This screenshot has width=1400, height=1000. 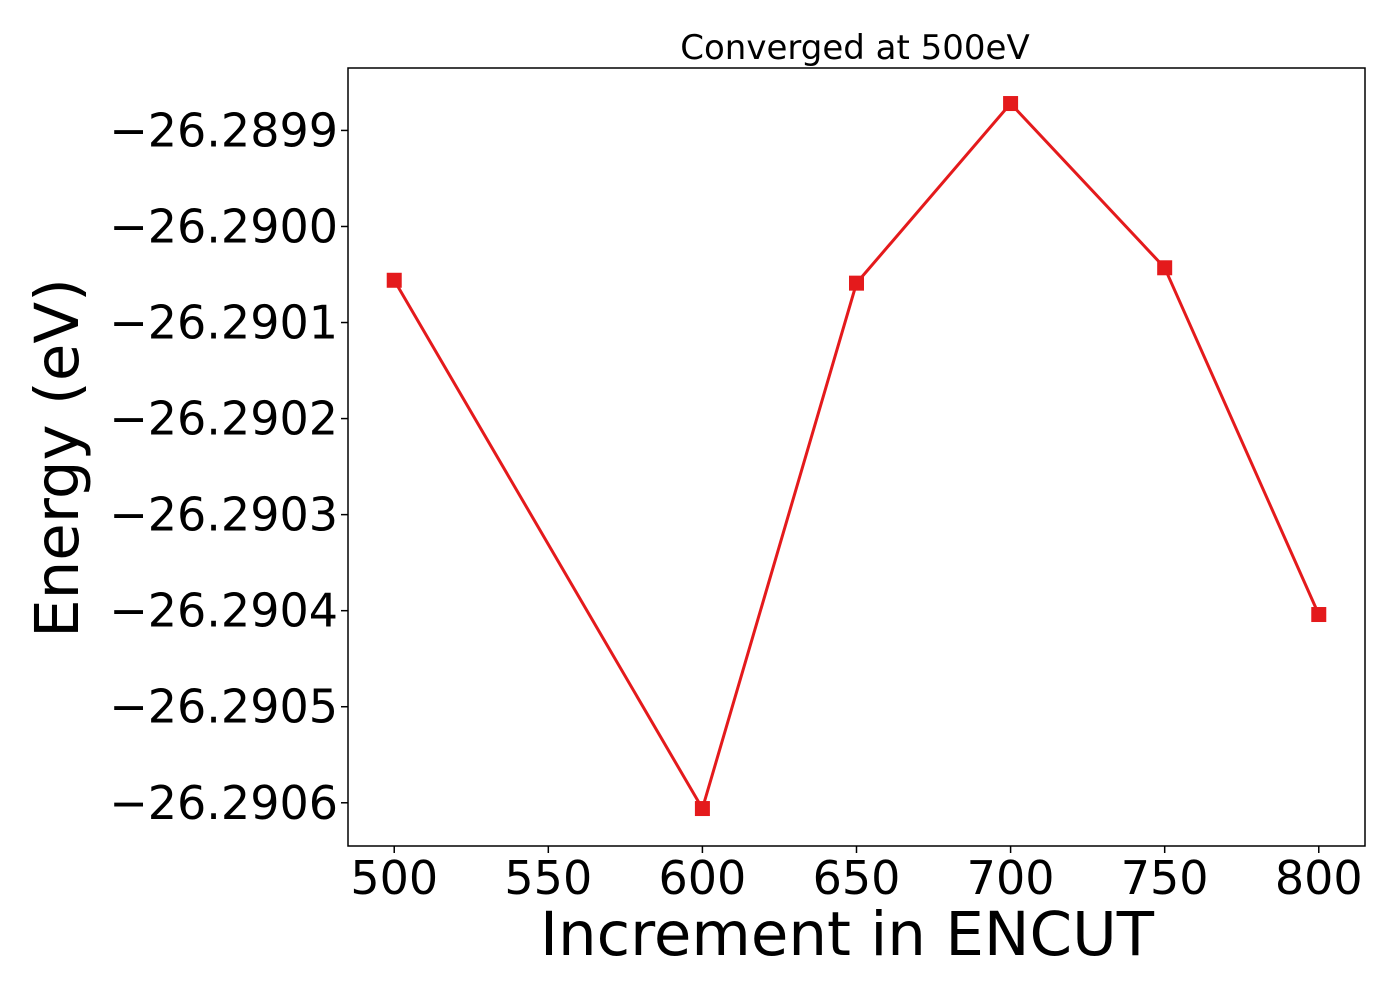 I want to click on x-tick-label: 550, so click(x=548, y=878).